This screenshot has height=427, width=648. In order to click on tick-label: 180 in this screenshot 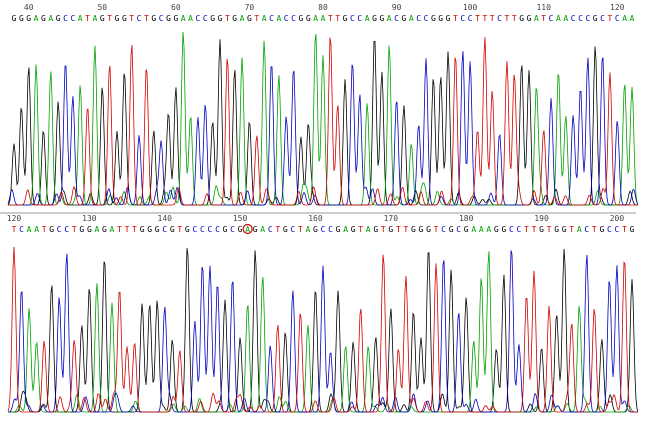, I will do `click(466, 218)`.